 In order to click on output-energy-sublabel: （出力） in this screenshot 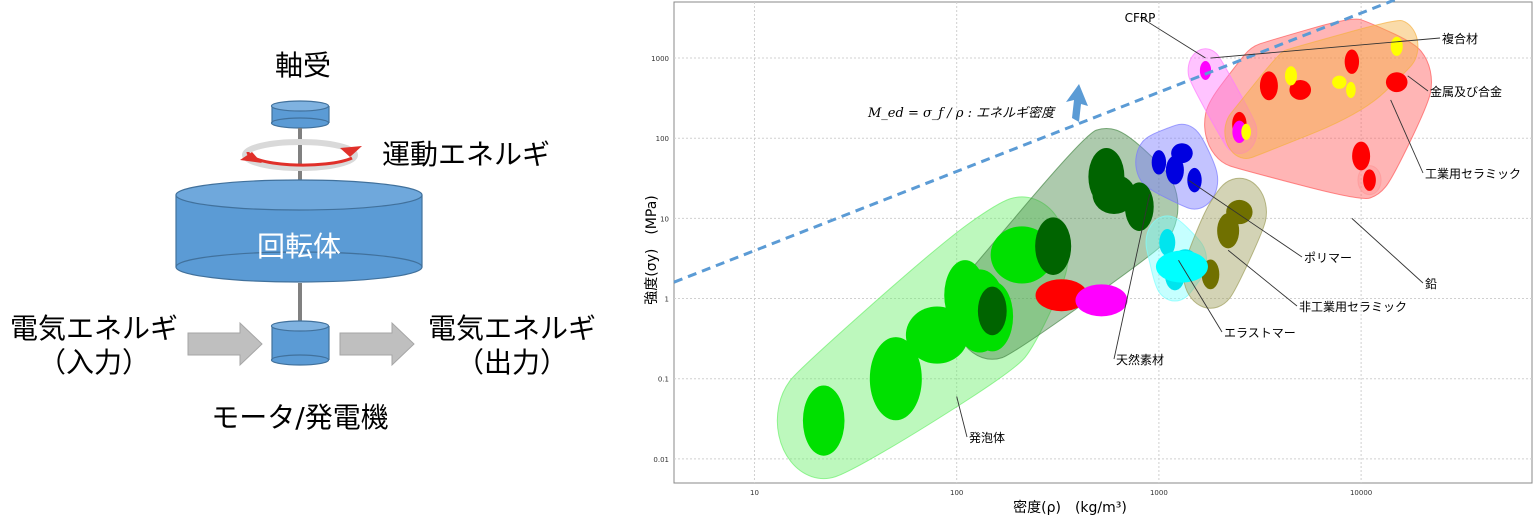, I will do `click(512, 362)`.